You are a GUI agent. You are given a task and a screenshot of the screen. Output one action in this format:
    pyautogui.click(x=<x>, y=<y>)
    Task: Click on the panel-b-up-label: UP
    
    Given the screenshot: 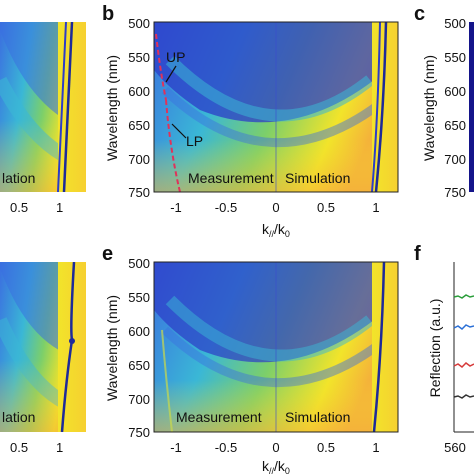 What is the action you would take?
    pyautogui.click(x=175, y=57)
    